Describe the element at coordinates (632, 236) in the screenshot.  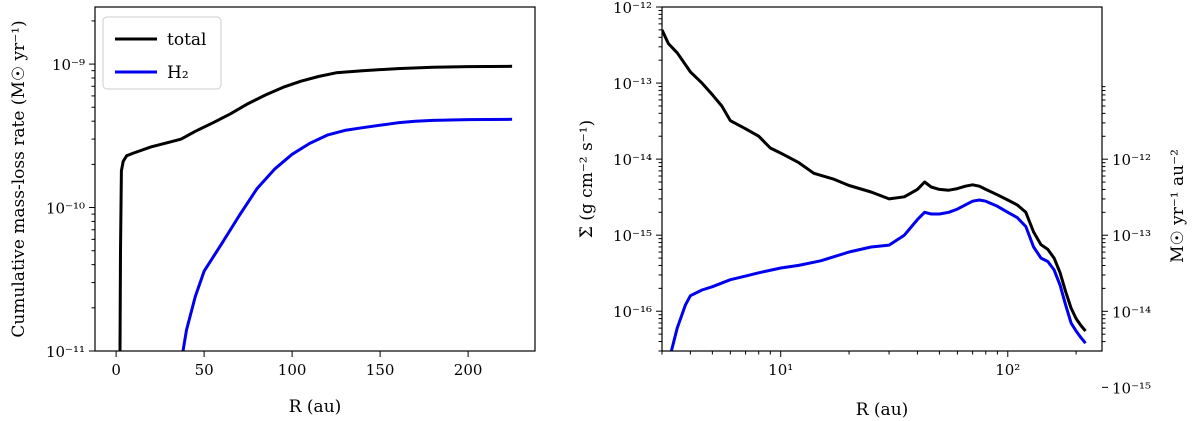
I see `right-y-tick-label: 10⁻¹⁵` at that location.